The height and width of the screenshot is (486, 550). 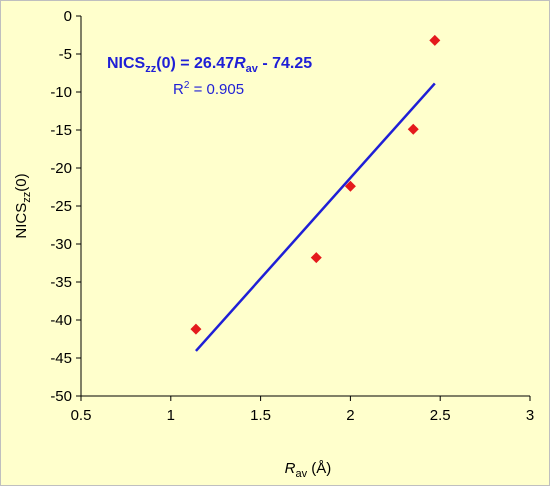 I want to click on y-tick-label: -15, so click(x=61, y=130).